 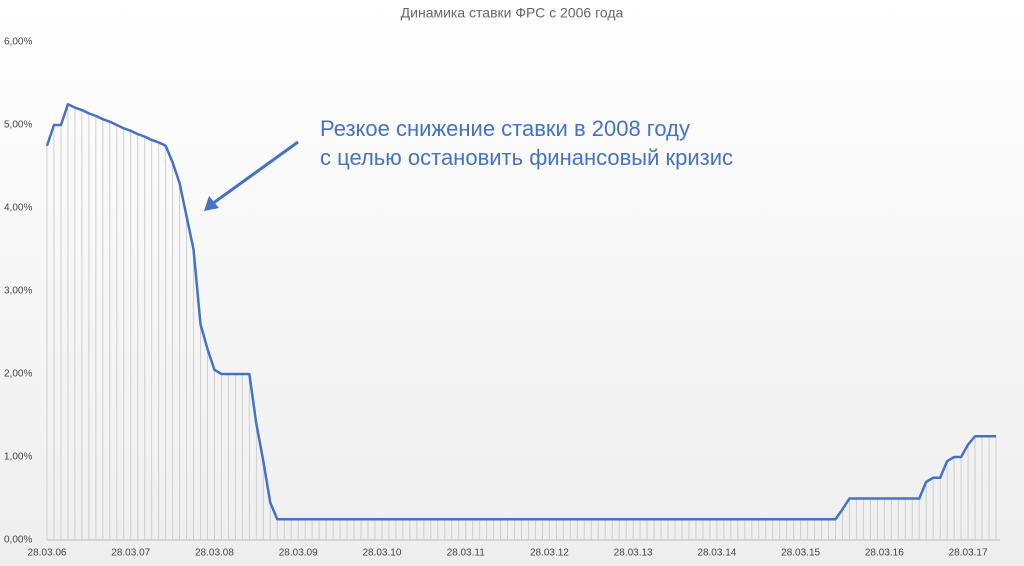 What do you see at coordinates (716, 553) in the screenshot?
I see `x-tick-label: 28.03.14` at bounding box center [716, 553].